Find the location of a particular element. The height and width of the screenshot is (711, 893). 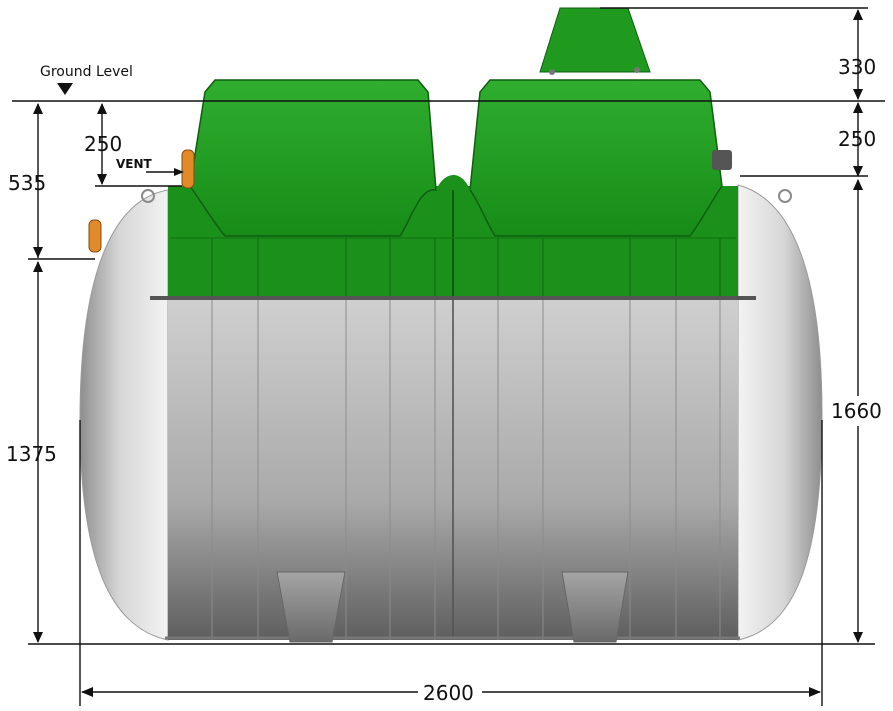

riser-bolt is located at coordinates (552, 72).